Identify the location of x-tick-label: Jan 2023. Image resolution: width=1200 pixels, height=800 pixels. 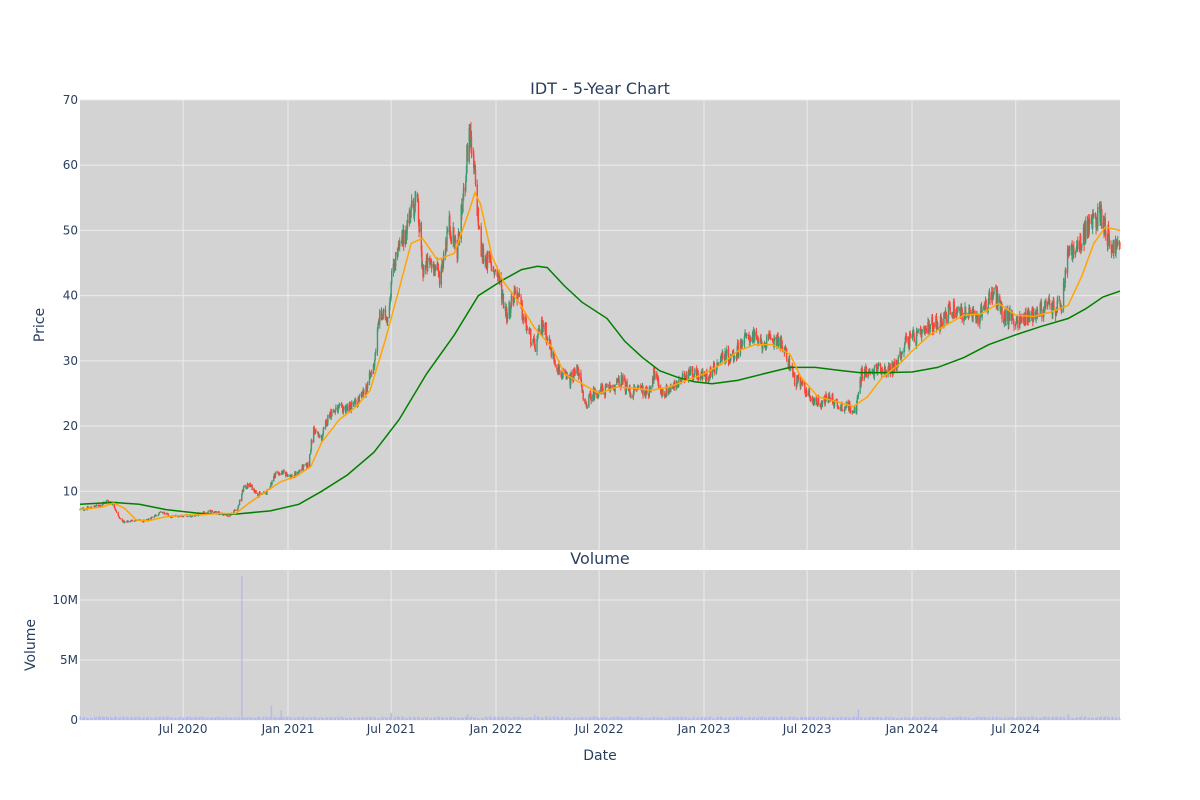
(704, 729).